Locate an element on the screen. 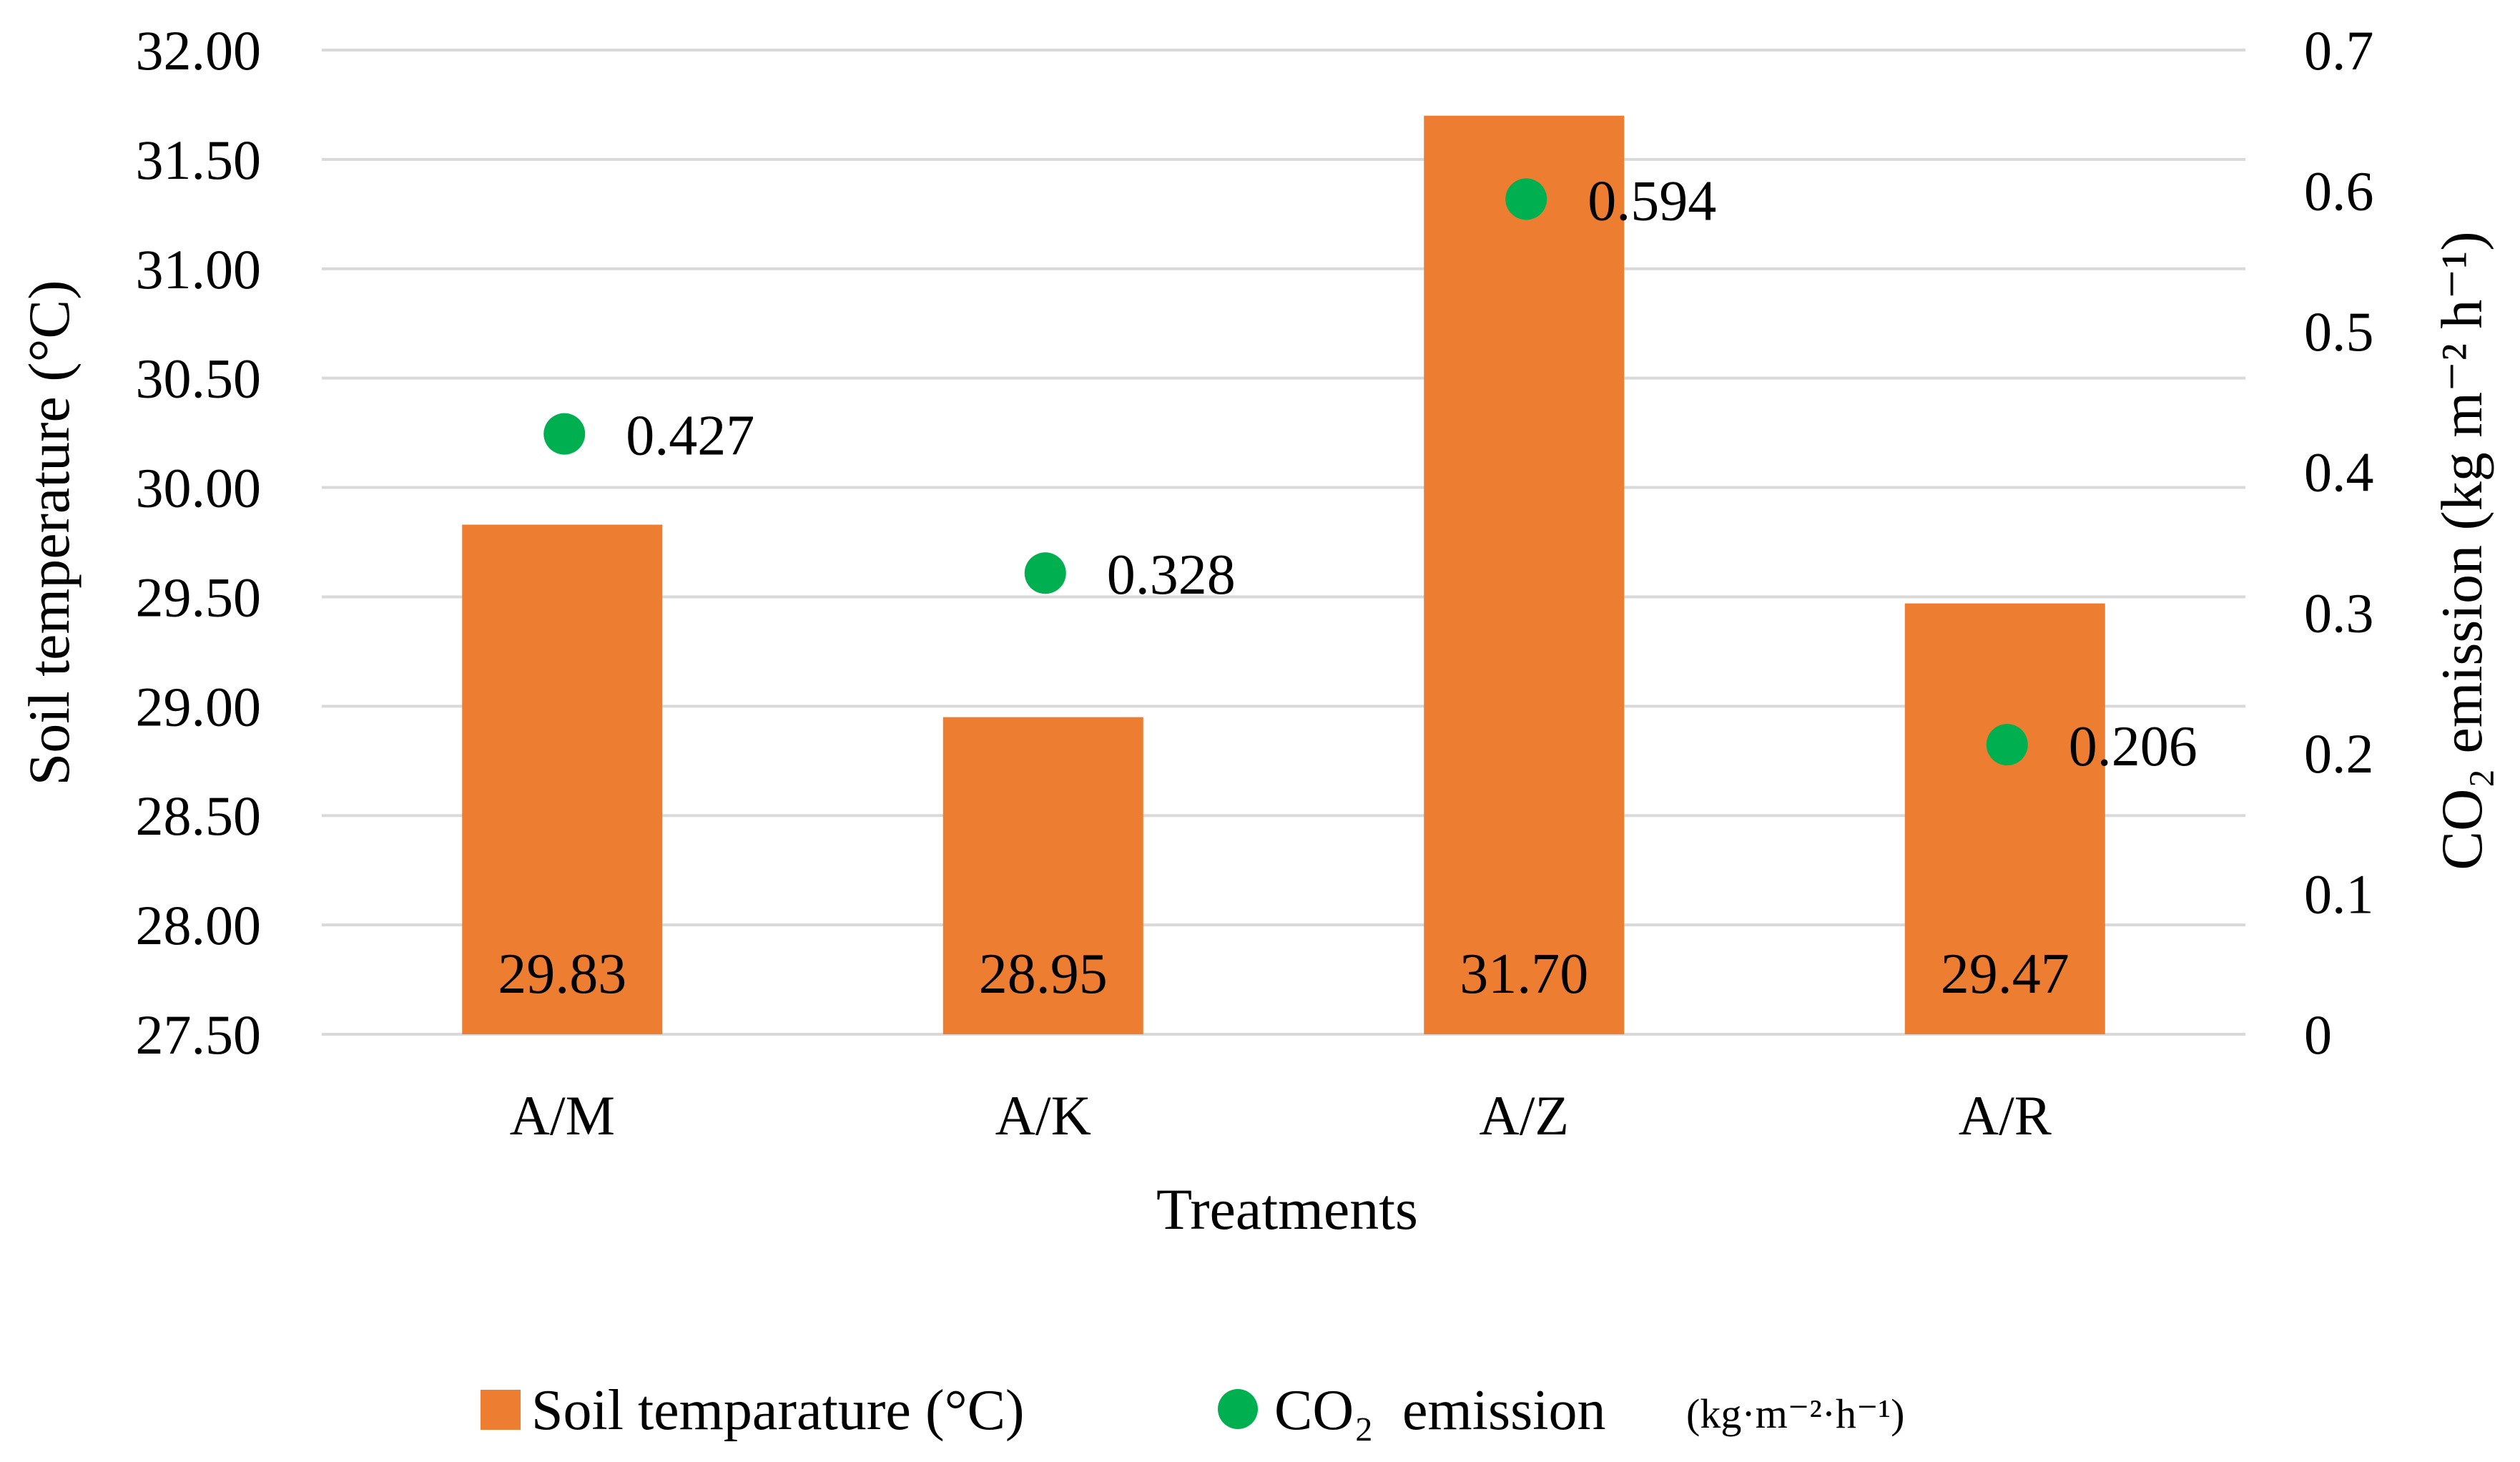 The image size is (2520, 1462). y-tick-label: 30.00 is located at coordinates (199, 488).